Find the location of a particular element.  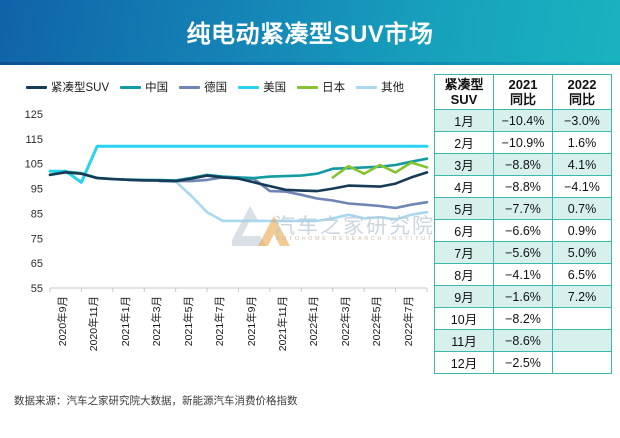

legend-item-1: 中国 is located at coordinates (144, 87).